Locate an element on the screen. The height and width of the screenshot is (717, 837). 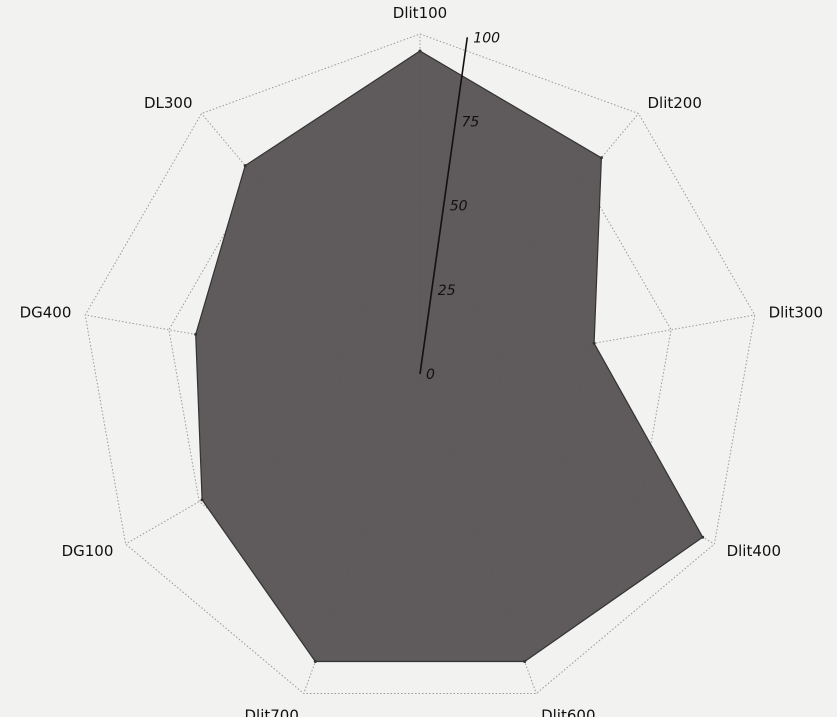
axis-label-dlit100: Dlit100 is located at coordinates (420, 13).